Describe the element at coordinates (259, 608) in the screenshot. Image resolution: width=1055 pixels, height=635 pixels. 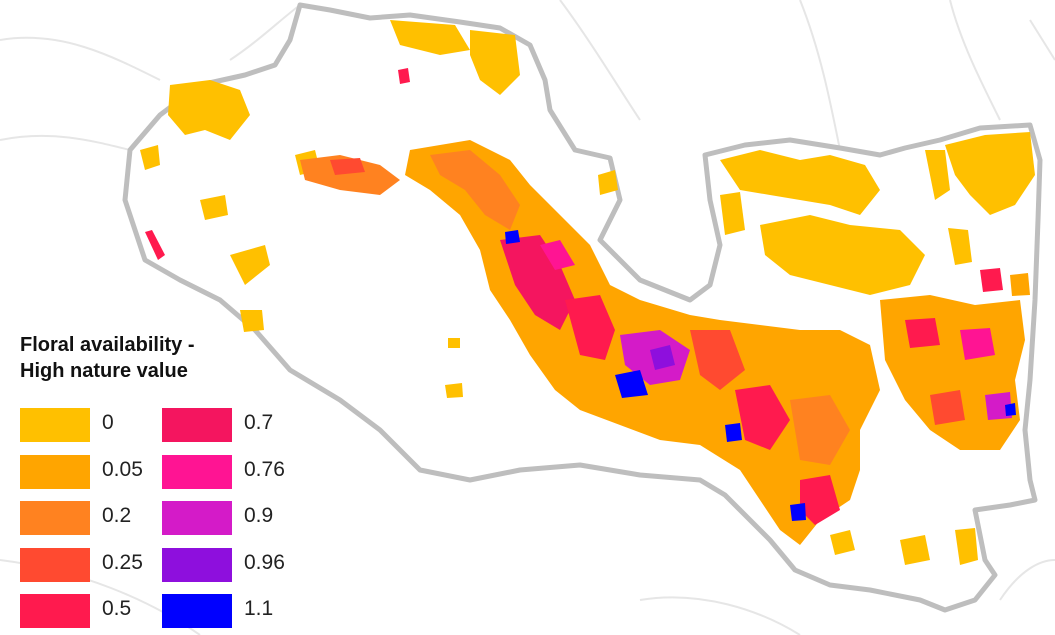
I see `legend-label: 1.1` at that location.